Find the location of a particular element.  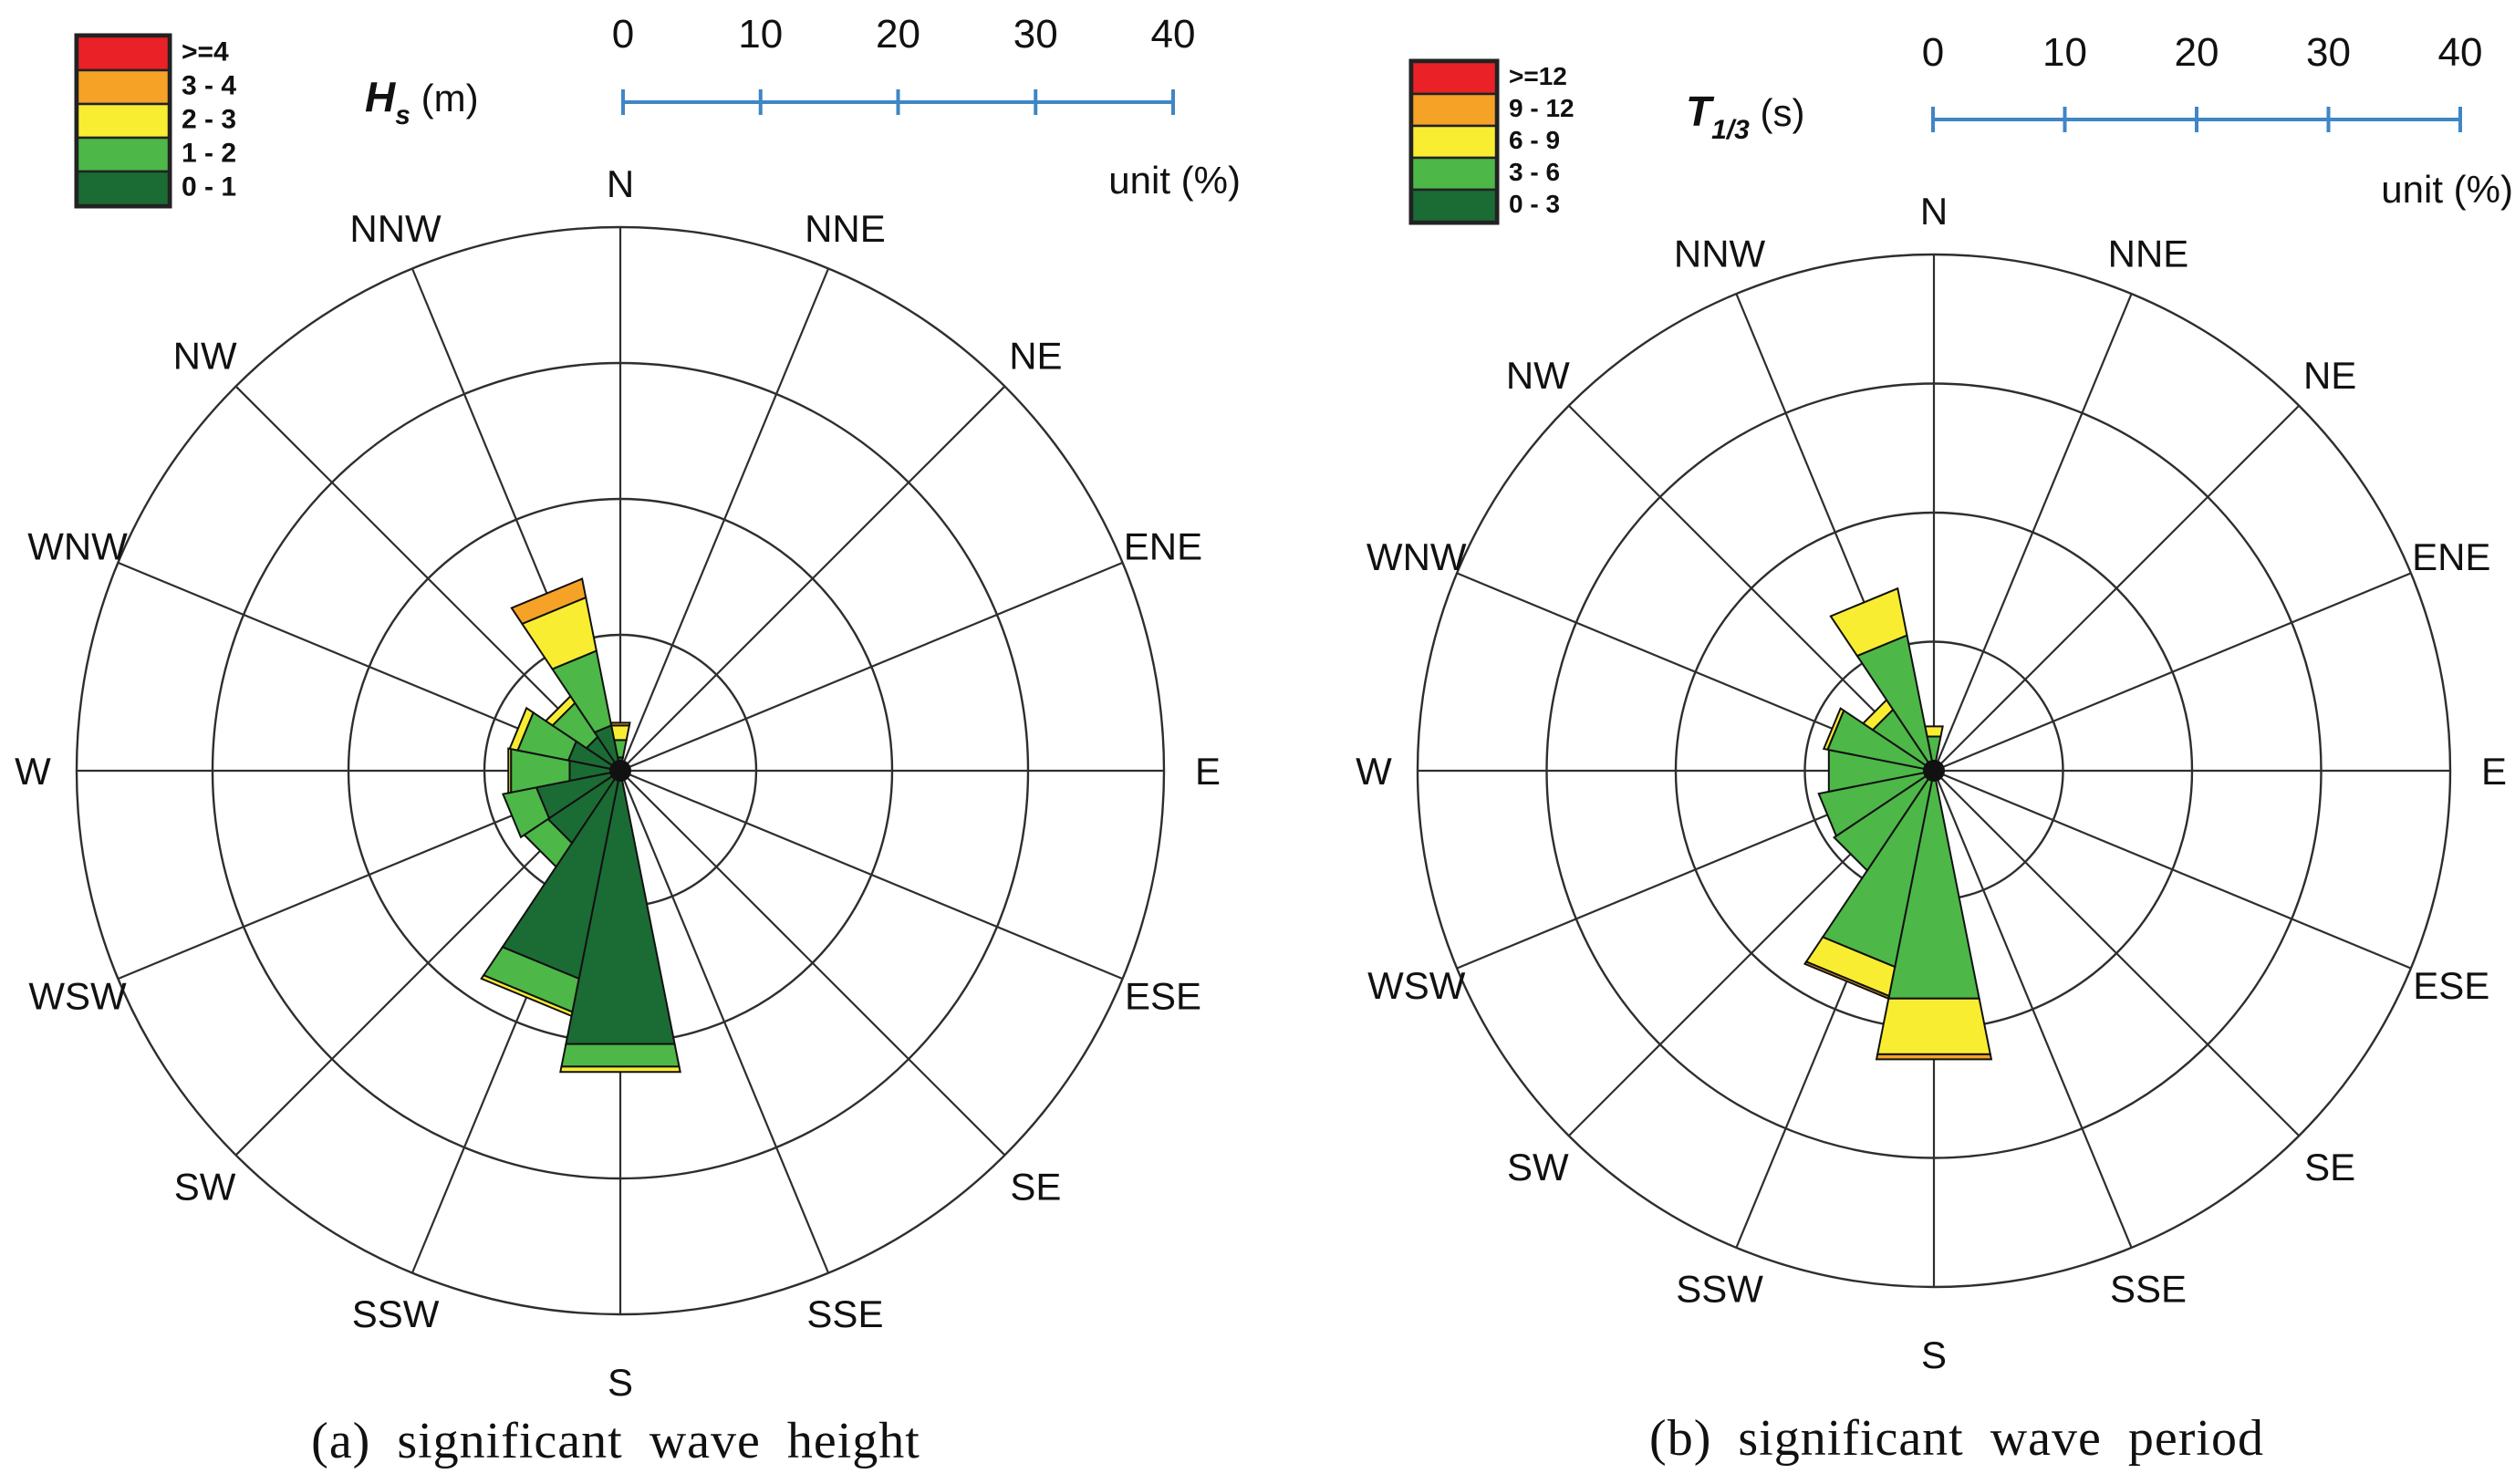

legend-label-1 - 2: 1 - 2 is located at coordinates (209, 154).